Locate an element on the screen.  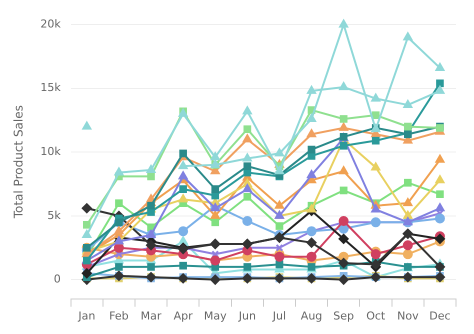
y-tick-label: 0 is located at coordinates (57, 279).